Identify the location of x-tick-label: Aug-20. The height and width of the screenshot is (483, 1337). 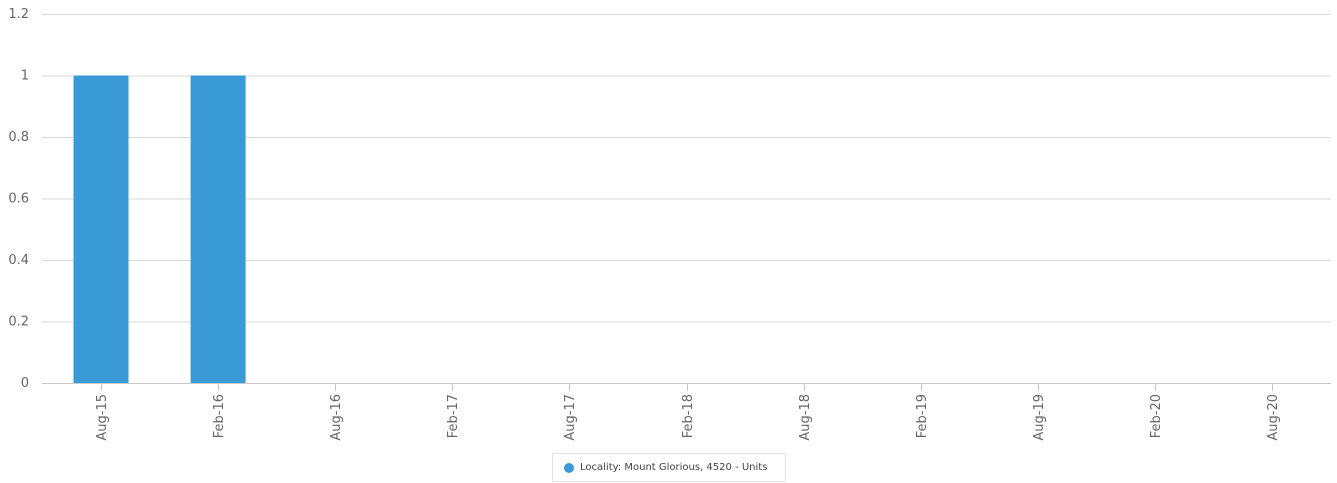
(1273, 417).